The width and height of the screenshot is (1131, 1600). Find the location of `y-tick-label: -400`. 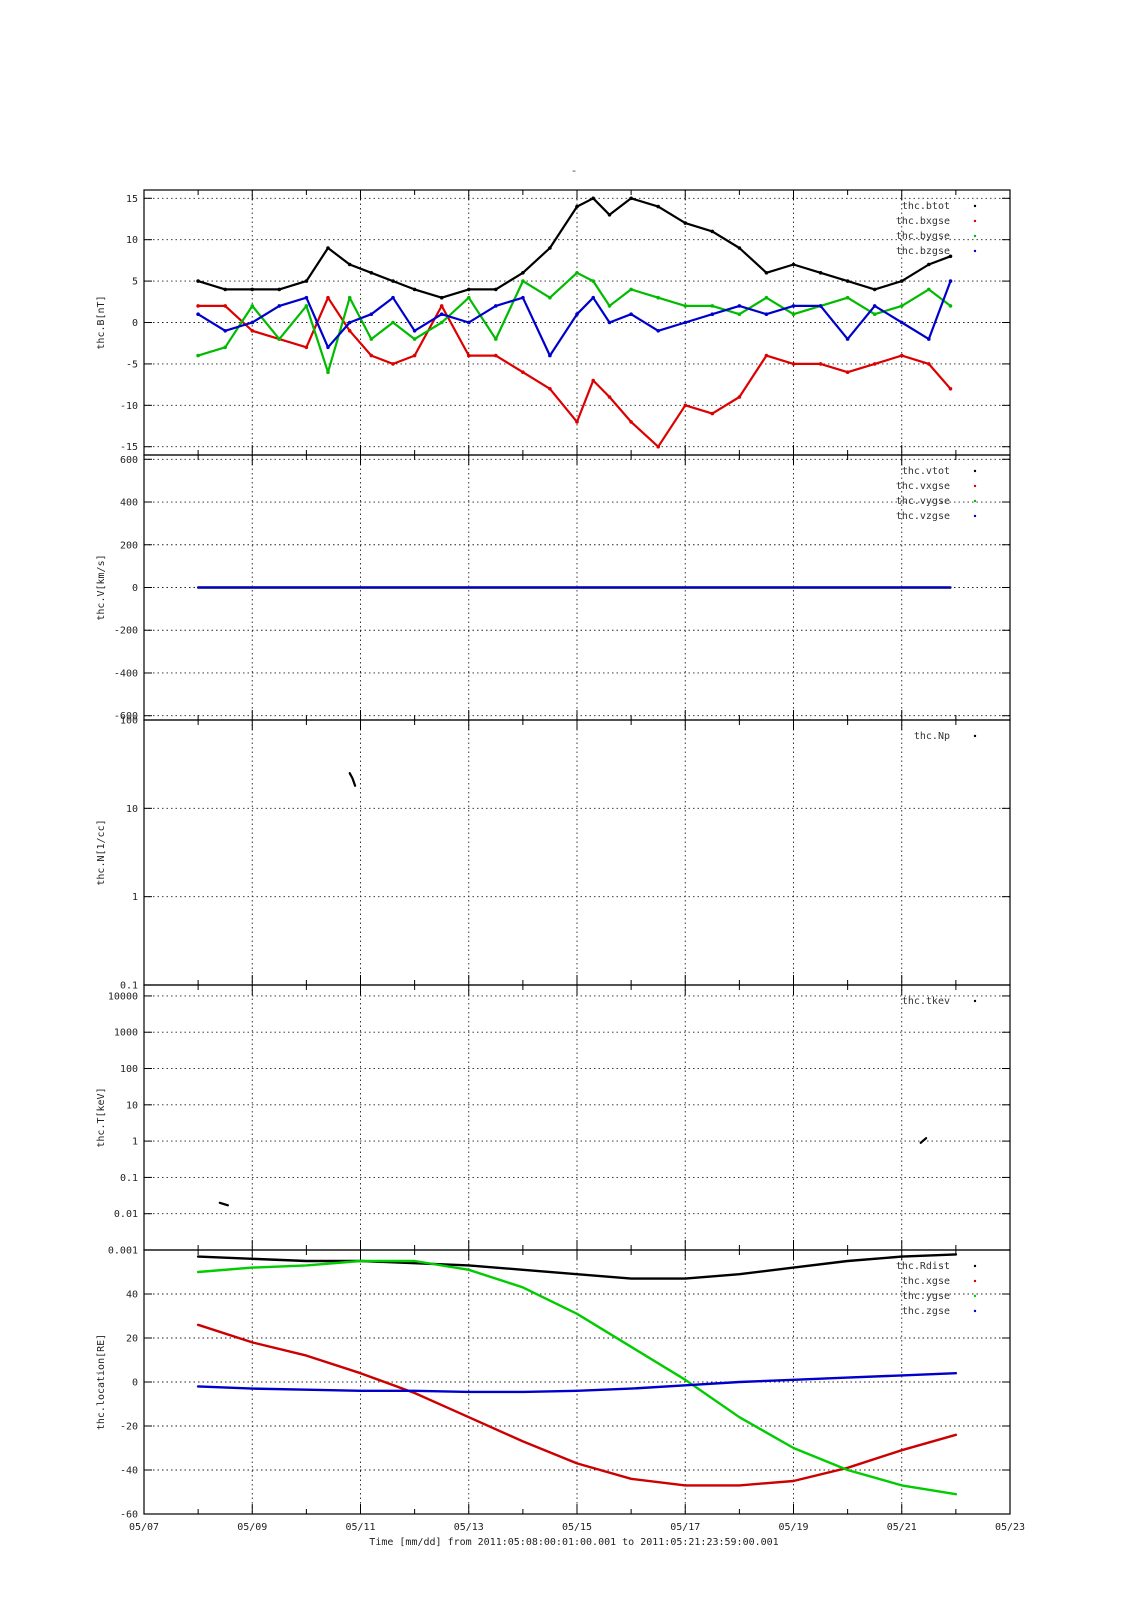

y-tick-label: -400 is located at coordinates (126, 673).